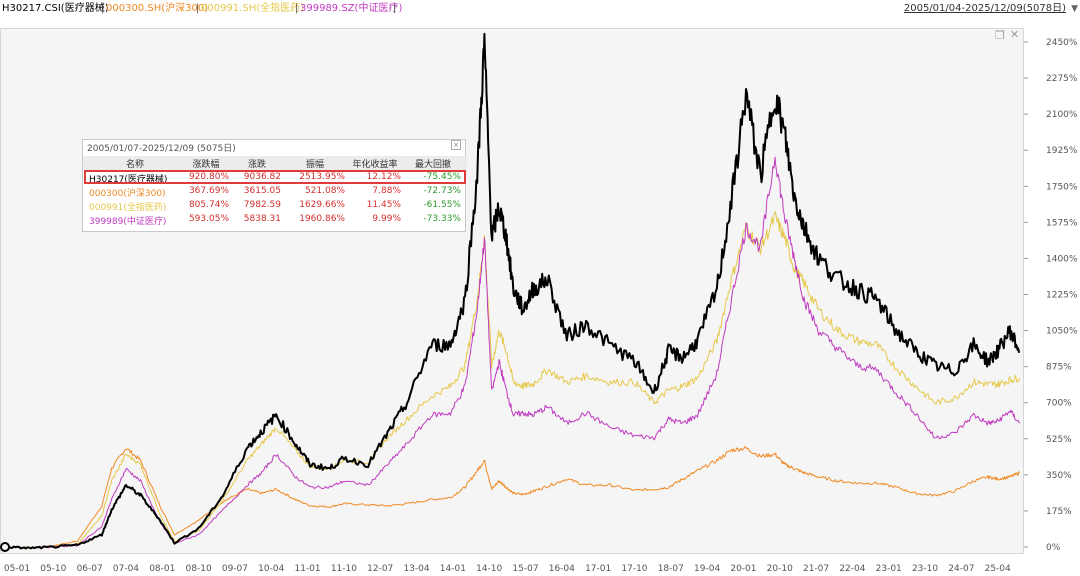 This screenshot has height=576, width=1080. Describe the element at coordinates (262, 177) in the screenshot. I see `stats-value-cell: 9036.82` at that location.